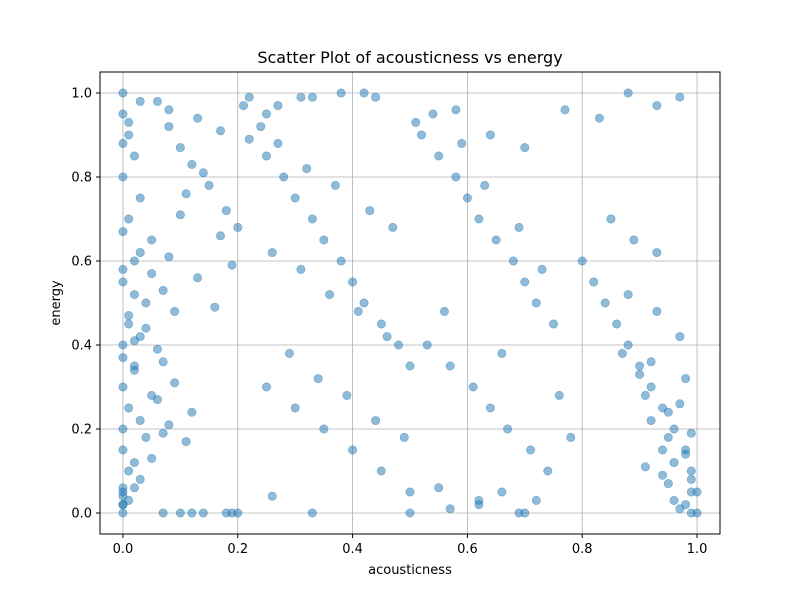 Image resolution: width=800 pixels, height=604 pixels. What do you see at coordinates (81, 514) in the screenshot?
I see `y-tick-label: 0.0` at bounding box center [81, 514].